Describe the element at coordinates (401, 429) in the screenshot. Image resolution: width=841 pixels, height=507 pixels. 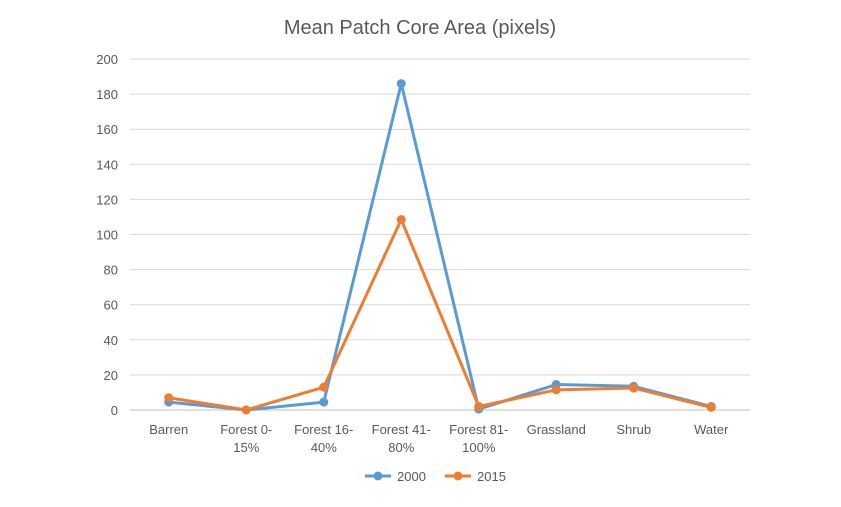
I see `x-tick-label-line: Forest 41-` at that location.